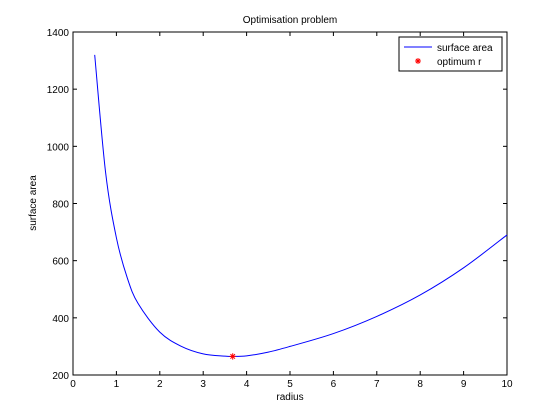 Image resolution: width=560 pixels, height=420 pixels. What do you see at coordinates (117, 384) in the screenshot?
I see `x-tick-label: 1` at bounding box center [117, 384].